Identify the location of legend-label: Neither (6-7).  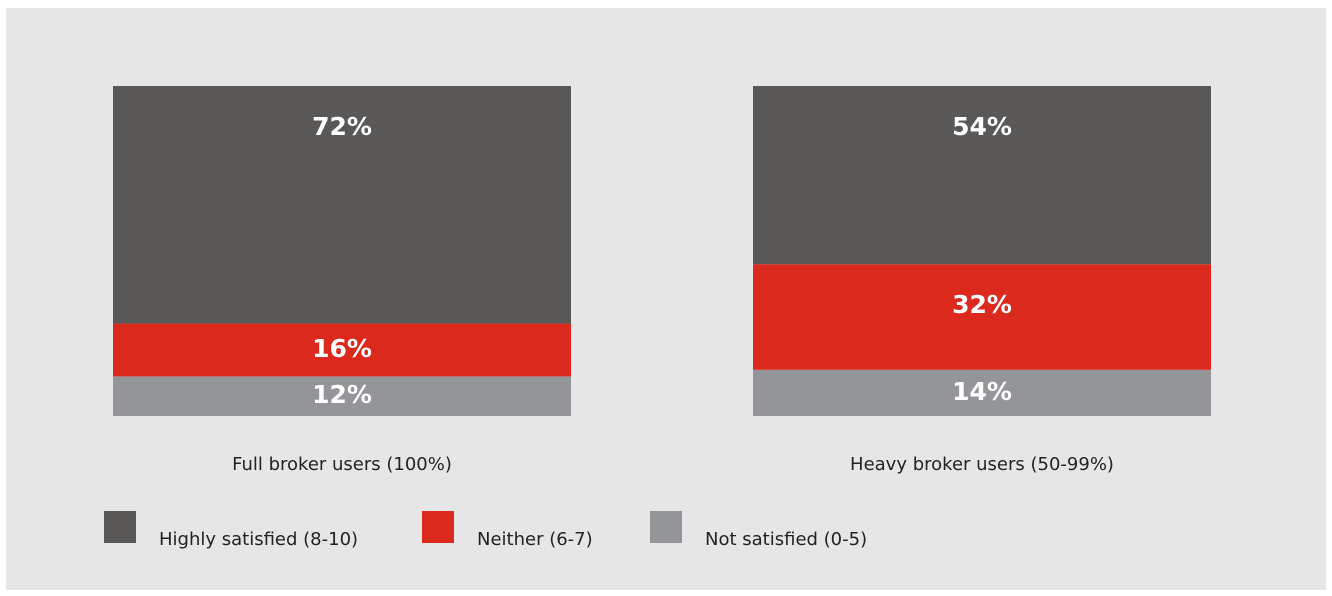
(535, 539).